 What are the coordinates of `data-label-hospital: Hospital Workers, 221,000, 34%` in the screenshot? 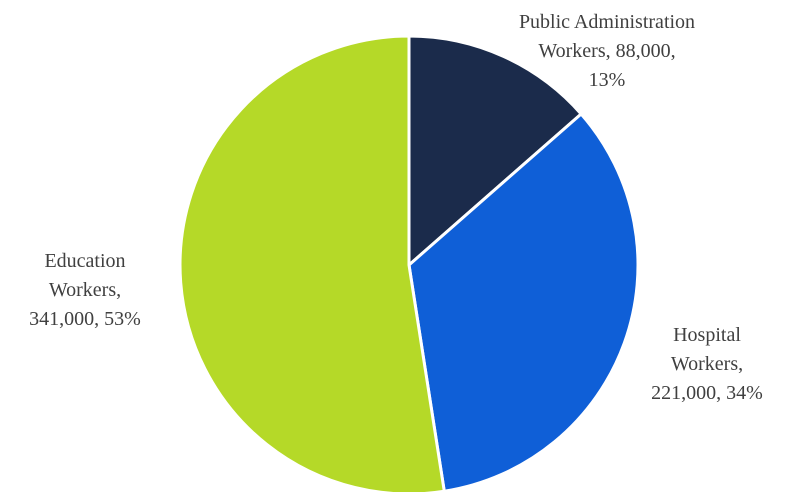 It's located at (707, 364).